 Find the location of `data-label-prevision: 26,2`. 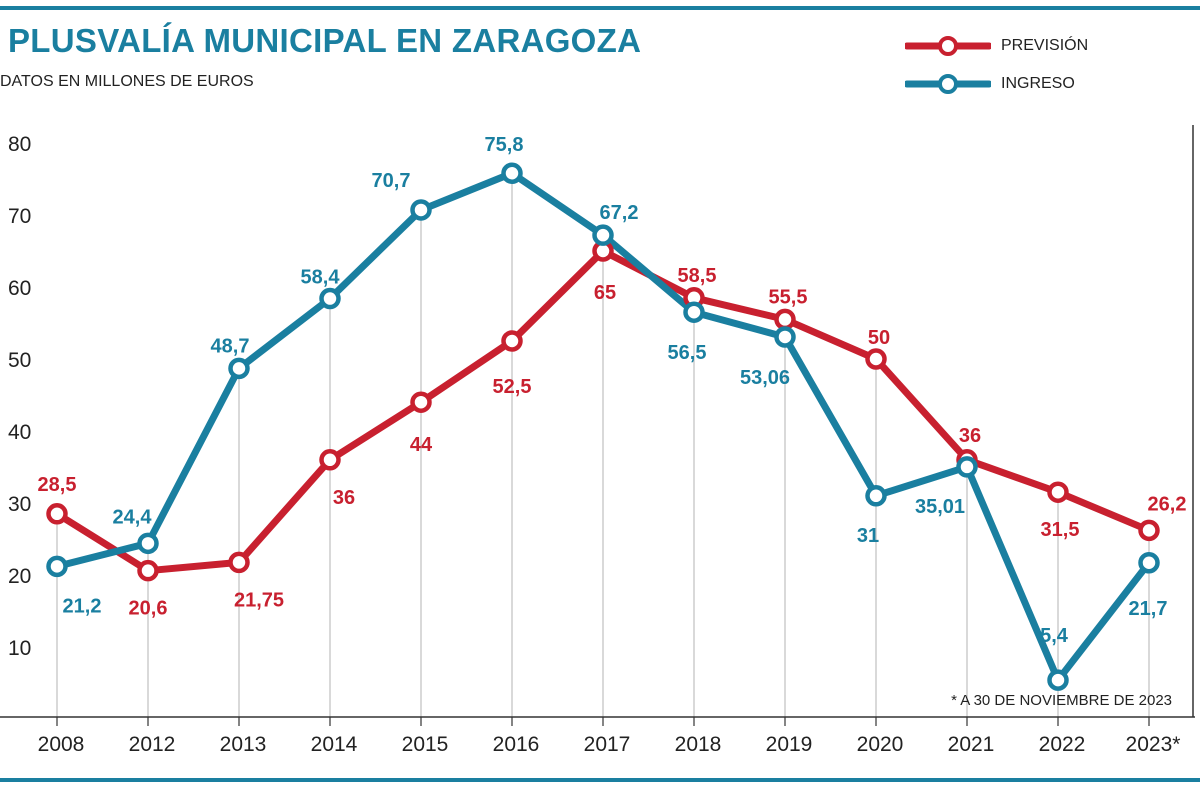

data-label-prevision: 26,2 is located at coordinates (1167, 504).